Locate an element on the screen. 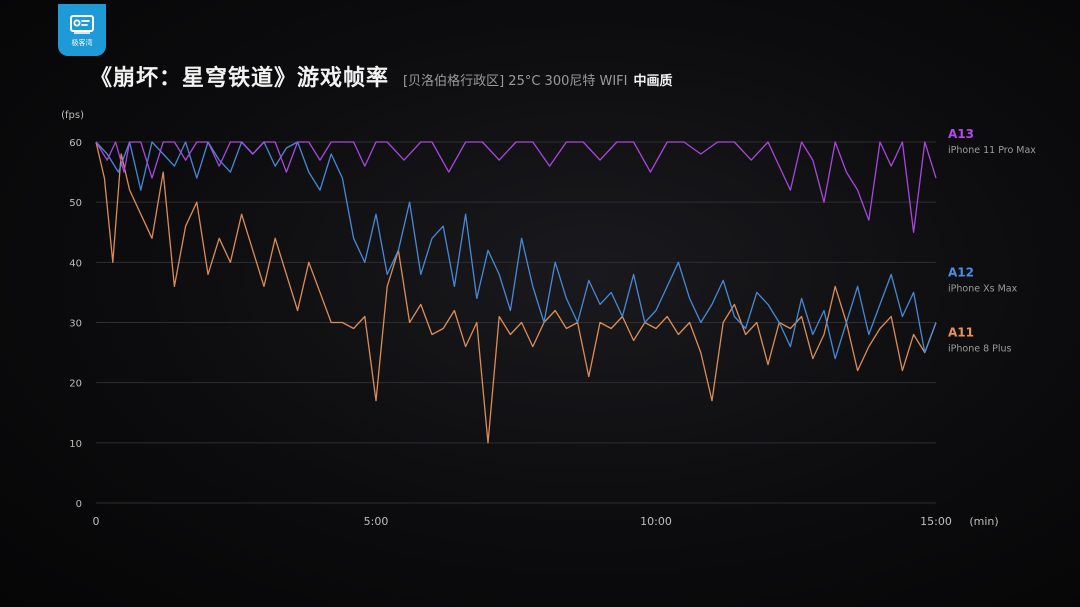  legend-chip-a13: A13 is located at coordinates (961, 134).